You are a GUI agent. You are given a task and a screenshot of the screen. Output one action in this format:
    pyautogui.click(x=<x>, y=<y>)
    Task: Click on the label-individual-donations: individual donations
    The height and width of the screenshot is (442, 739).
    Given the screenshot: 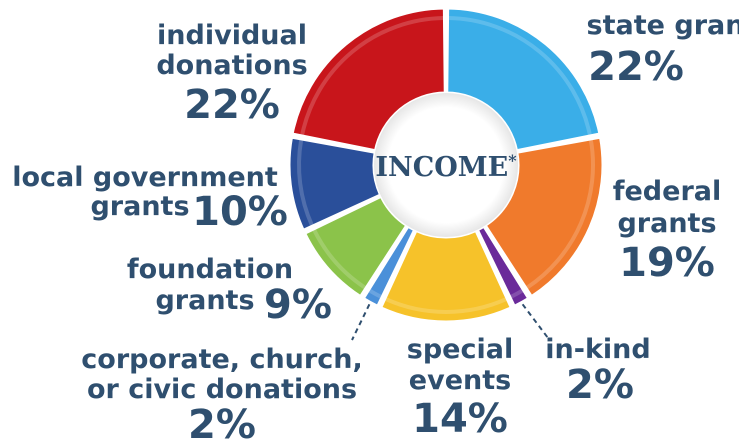 What is the action you would take?
    pyautogui.click(x=231, y=50)
    